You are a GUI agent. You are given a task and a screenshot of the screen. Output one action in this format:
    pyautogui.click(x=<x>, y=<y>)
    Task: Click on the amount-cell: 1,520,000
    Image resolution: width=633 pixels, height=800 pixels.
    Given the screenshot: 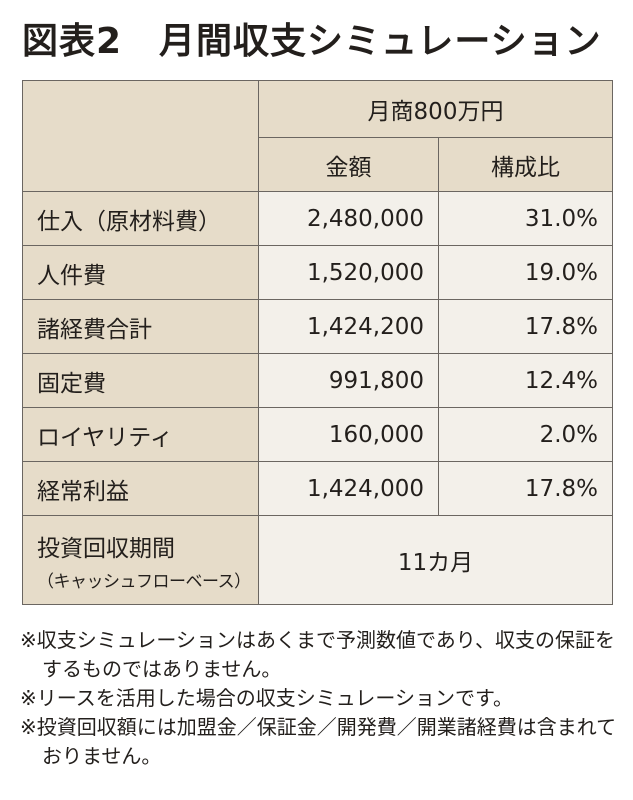 What is the action you would take?
    pyautogui.click(x=348, y=272)
    